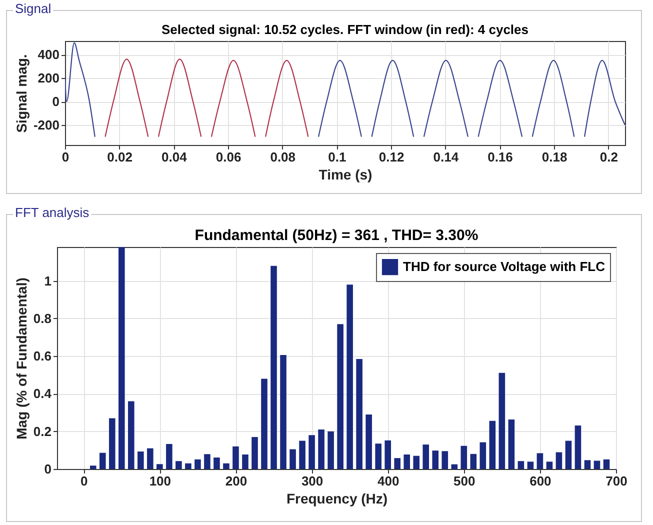  What do you see at coordinates (555, 157) in the screenshot?
I see `x-tick-label: 0.18` at bounding box center [555, 157].